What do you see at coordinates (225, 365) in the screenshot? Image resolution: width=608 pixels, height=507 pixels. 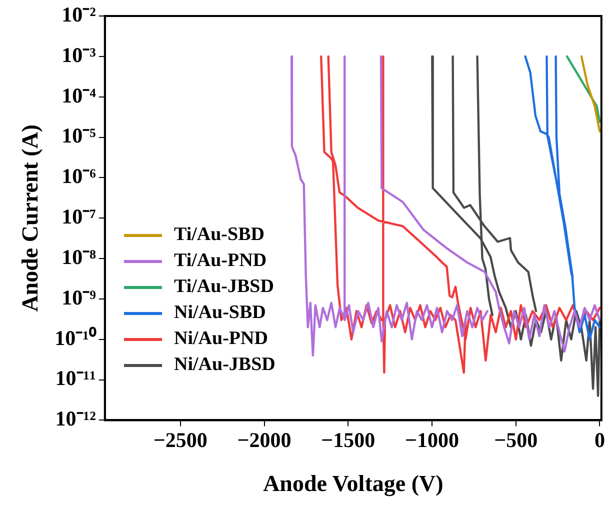 I see `legend-label: Ni/Au-JBSD` at bounding box center [225, 365].